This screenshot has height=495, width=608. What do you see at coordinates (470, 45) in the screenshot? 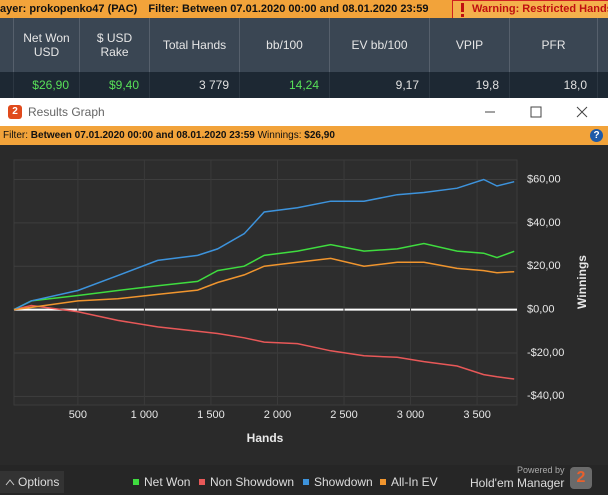
I see `column-header: VPIP` at bounding box center [470, 45].